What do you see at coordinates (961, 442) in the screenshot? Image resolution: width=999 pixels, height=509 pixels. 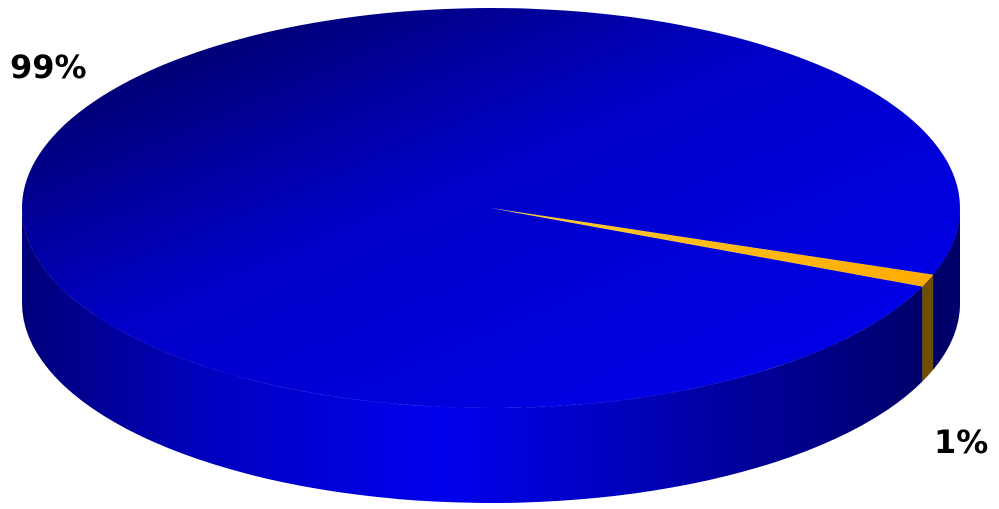 I see `slice-label-1: 1%` at bounding box center [961, 442].